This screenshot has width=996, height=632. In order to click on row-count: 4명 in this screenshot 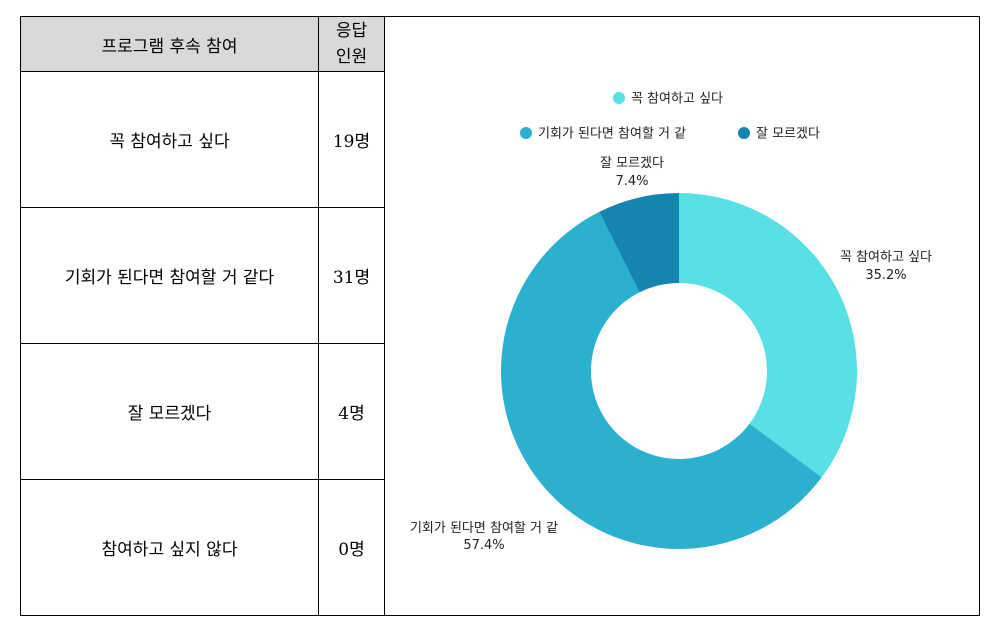, I will do `click(351, 411)`.